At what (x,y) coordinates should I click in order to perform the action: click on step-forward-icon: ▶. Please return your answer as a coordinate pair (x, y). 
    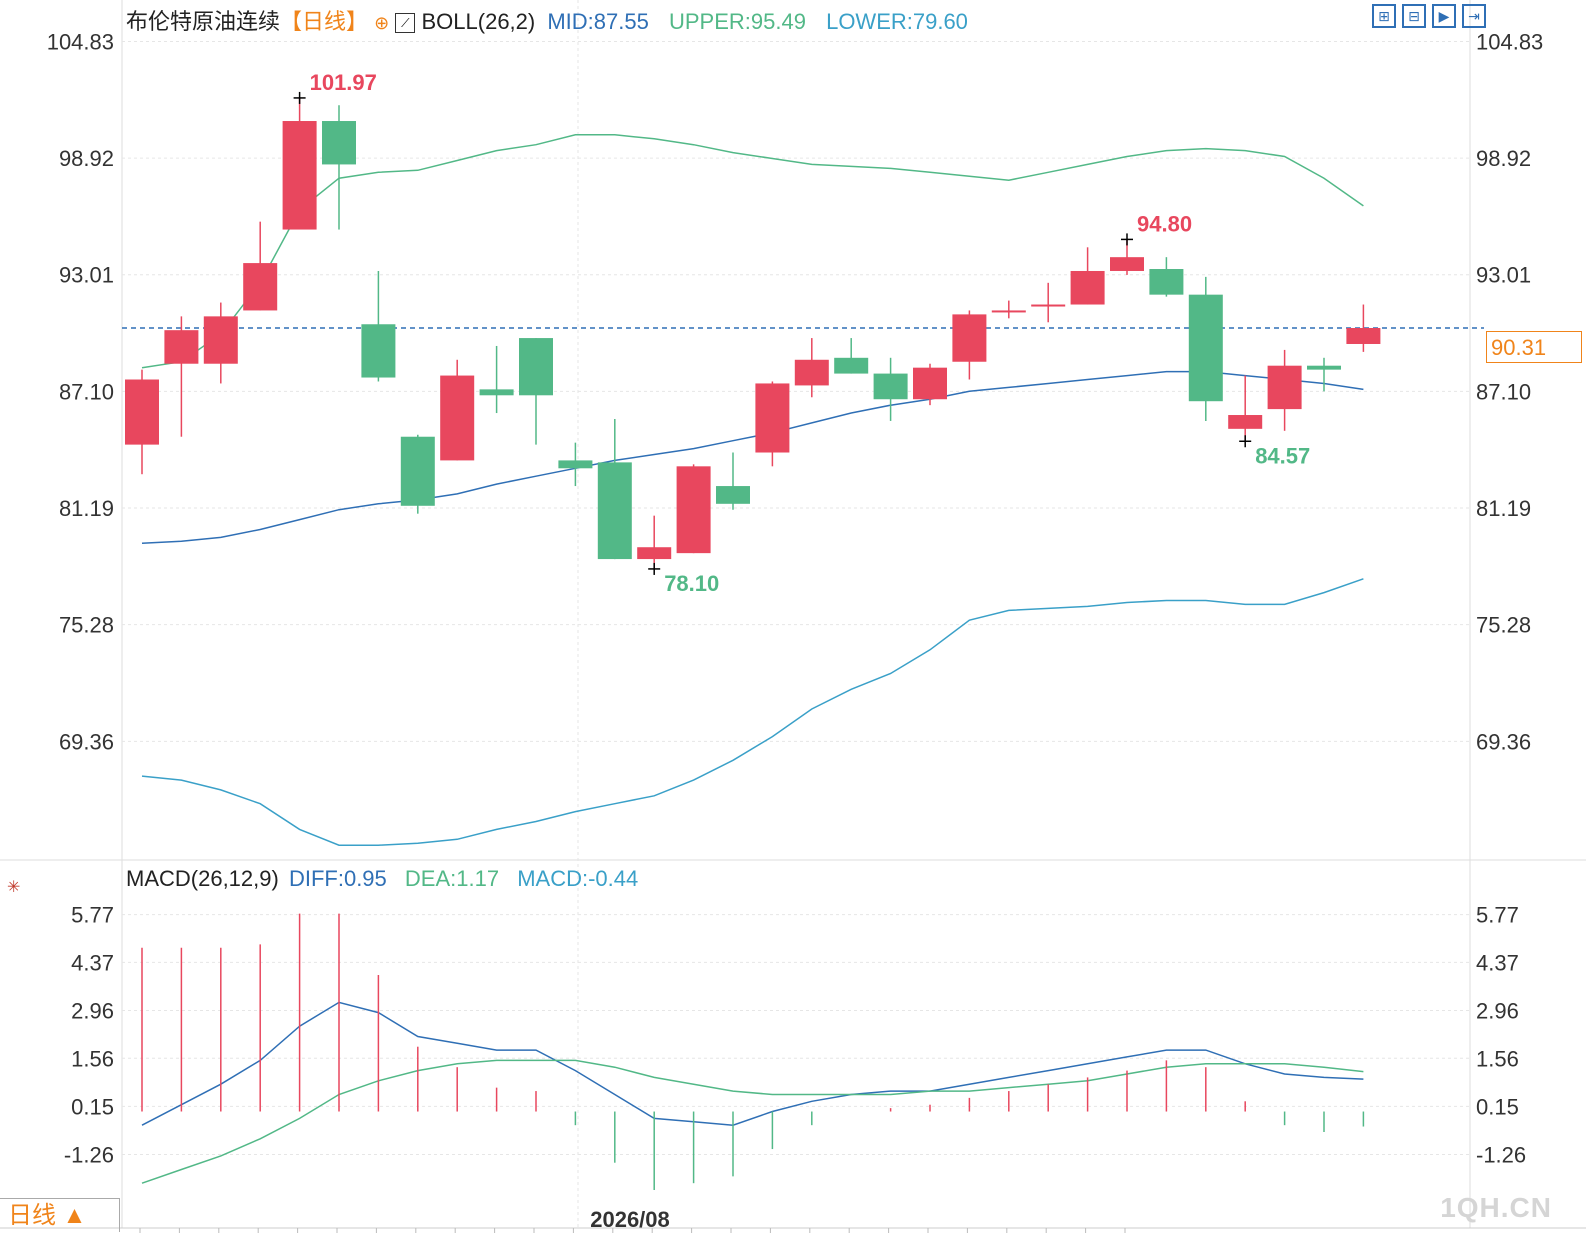
    Looking at the image, I should click on (1444, 16).